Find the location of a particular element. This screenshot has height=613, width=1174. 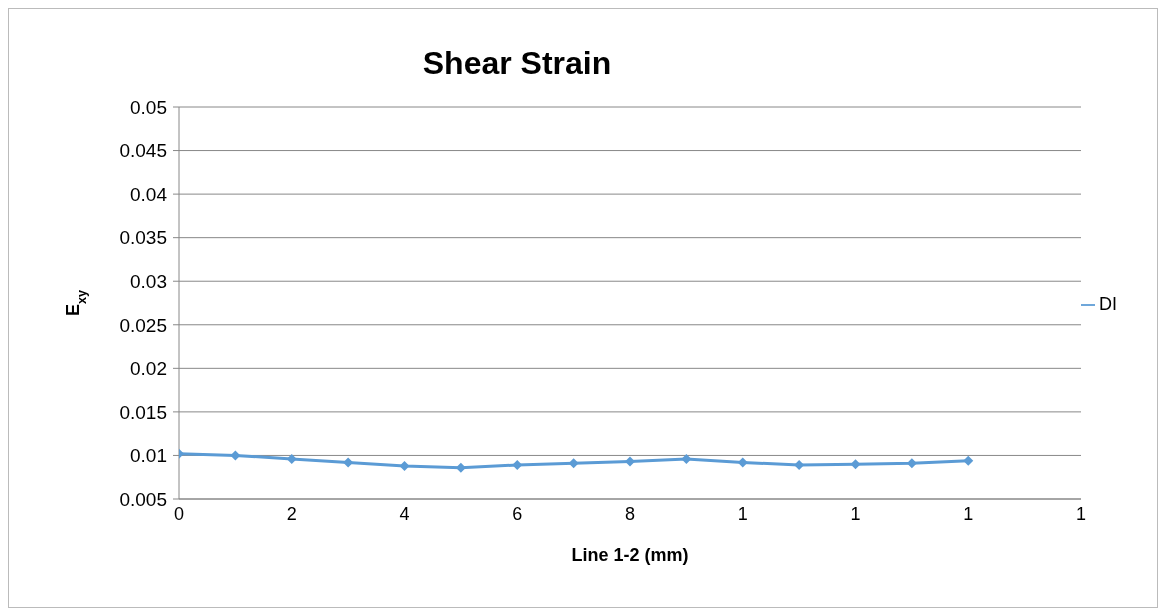

x-tick-label: 4 is located at coordinates (404, 513).